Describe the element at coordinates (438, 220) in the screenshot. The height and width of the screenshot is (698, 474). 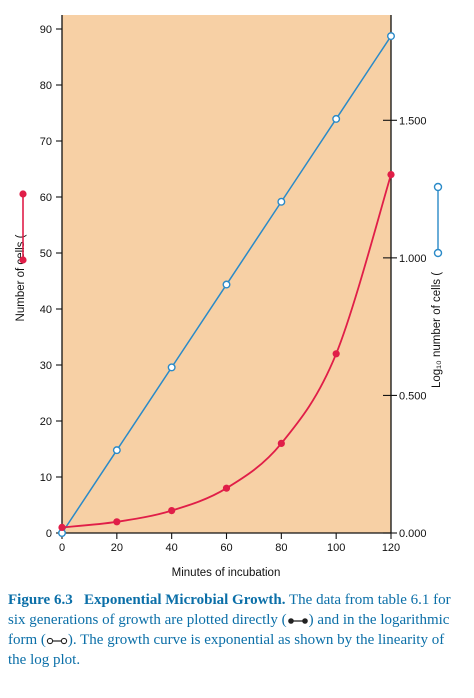
I see `log-series-key-icon` at that location.